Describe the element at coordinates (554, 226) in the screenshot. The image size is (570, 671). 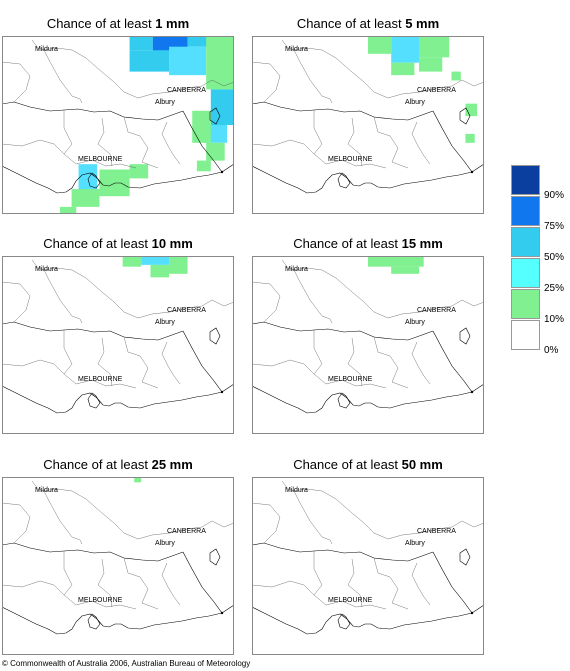
I see `legend-label: 75%` at that location.